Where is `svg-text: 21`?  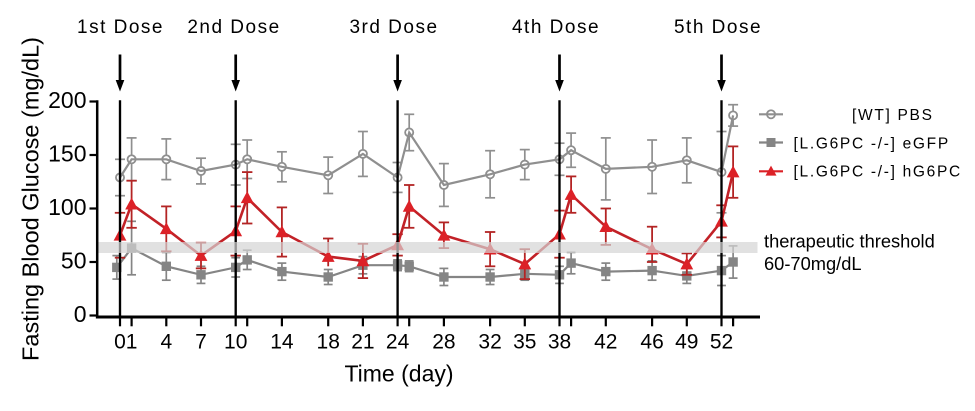
svg-text: 21 is located at coordinates (362, 342).